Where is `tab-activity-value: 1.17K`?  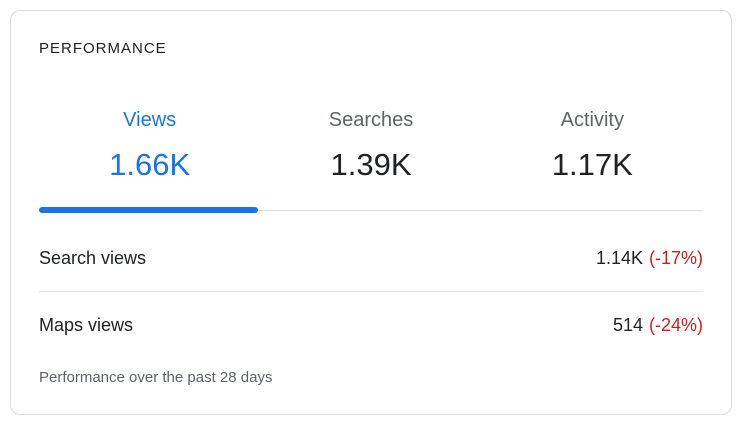
tab-activity-value: 1.17K is located at coordinates (592, 164).